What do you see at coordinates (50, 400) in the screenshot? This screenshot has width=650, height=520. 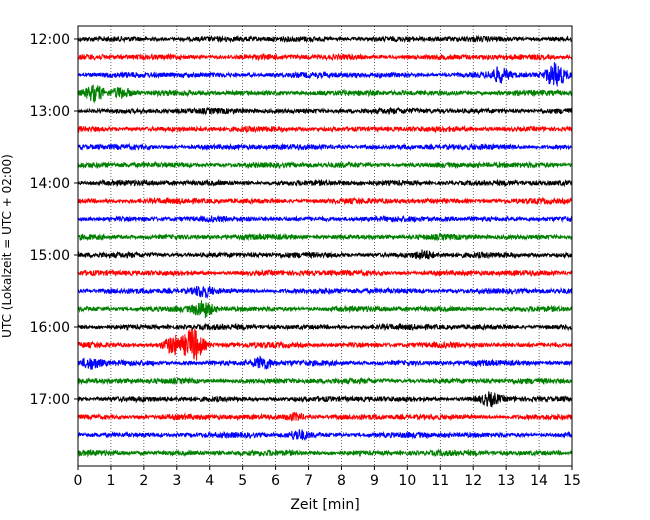 I see `y-tick-label: 17:00` at bounding box center [50, 400].